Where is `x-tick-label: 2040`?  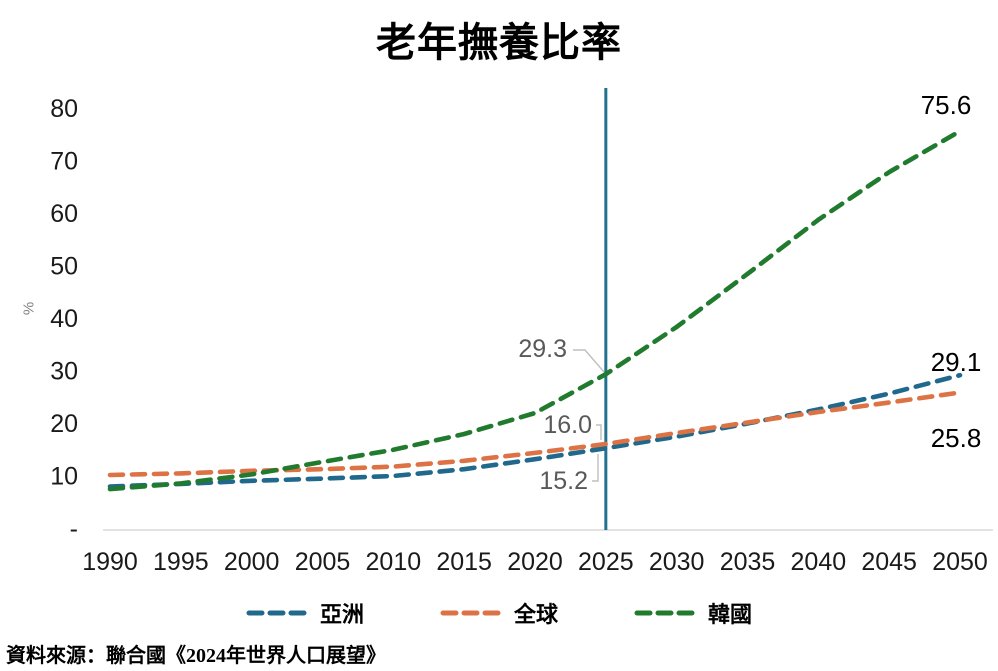
x-tick-label: 2040 is located at coordinates (819, 562).